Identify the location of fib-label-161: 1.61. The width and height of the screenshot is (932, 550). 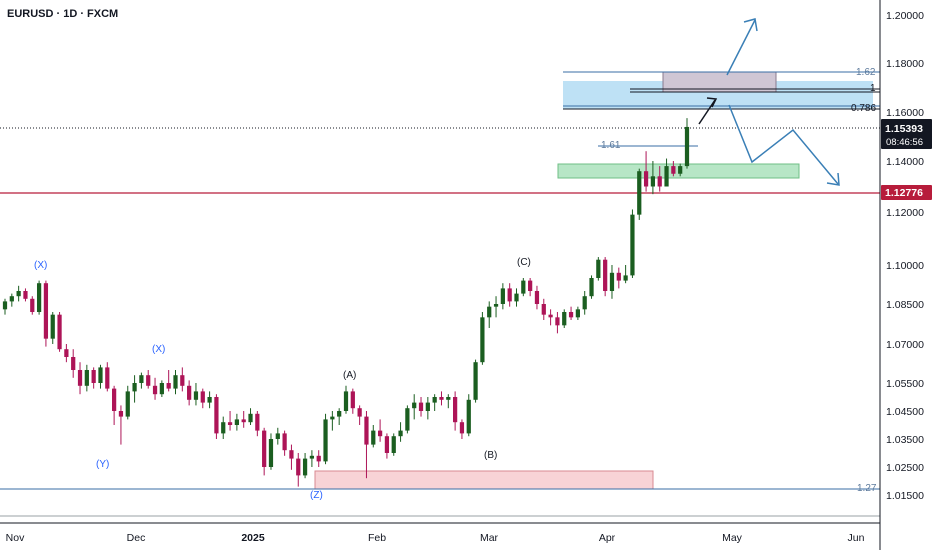
(611, 145).